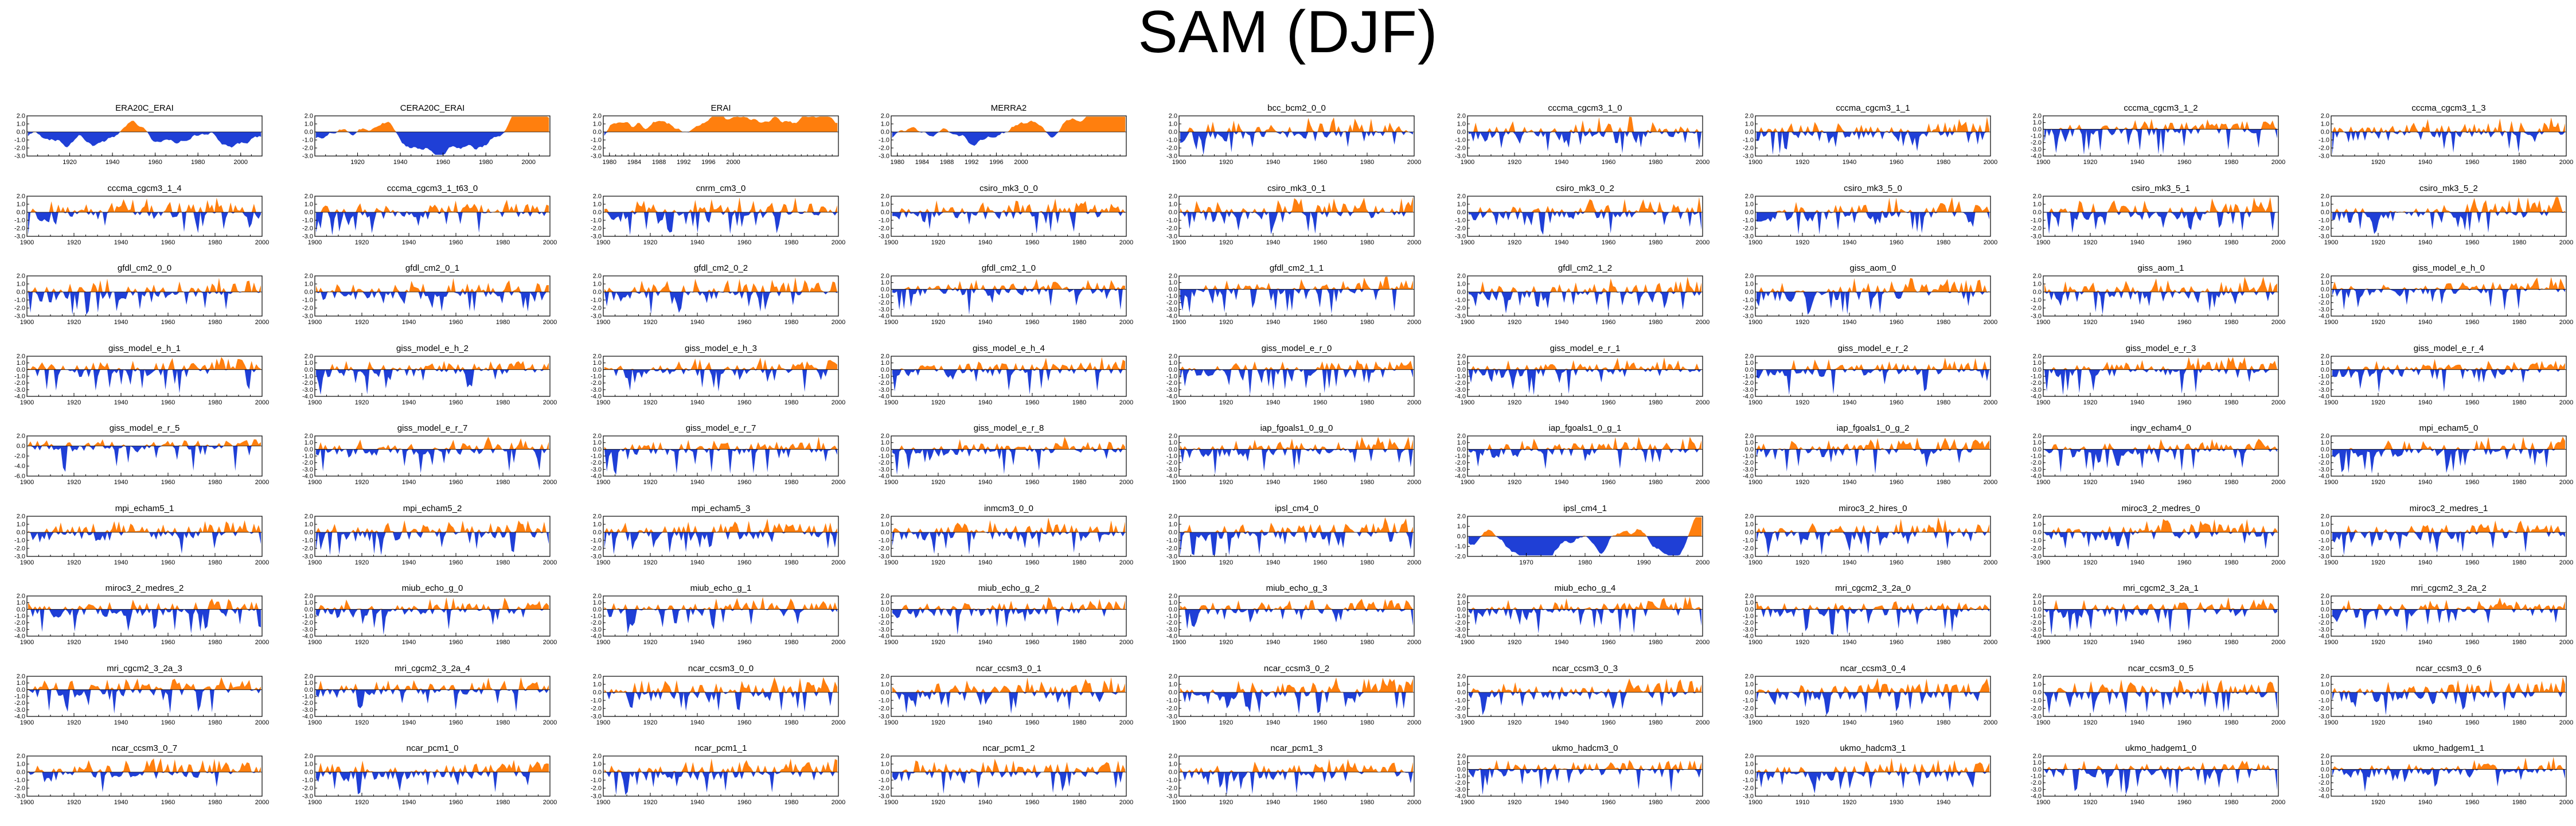 The height and width of the screenshot is (826, 2576). Describe the element at coordinates (1582, 540) in the screenshot. I see `chart-plot: 2.0 1.0 0.0 -1.0 -2.0 1970 1980 1990 2000` at that location.